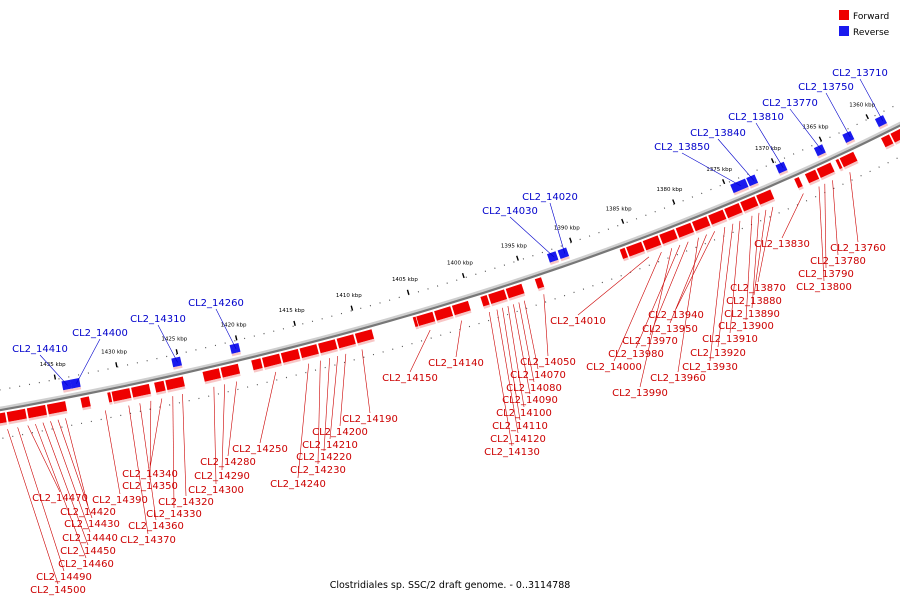  Describe the element at coordinates (318, 470) in the screenshot. I see `forward-gene-label: CL2_14230` at that location.